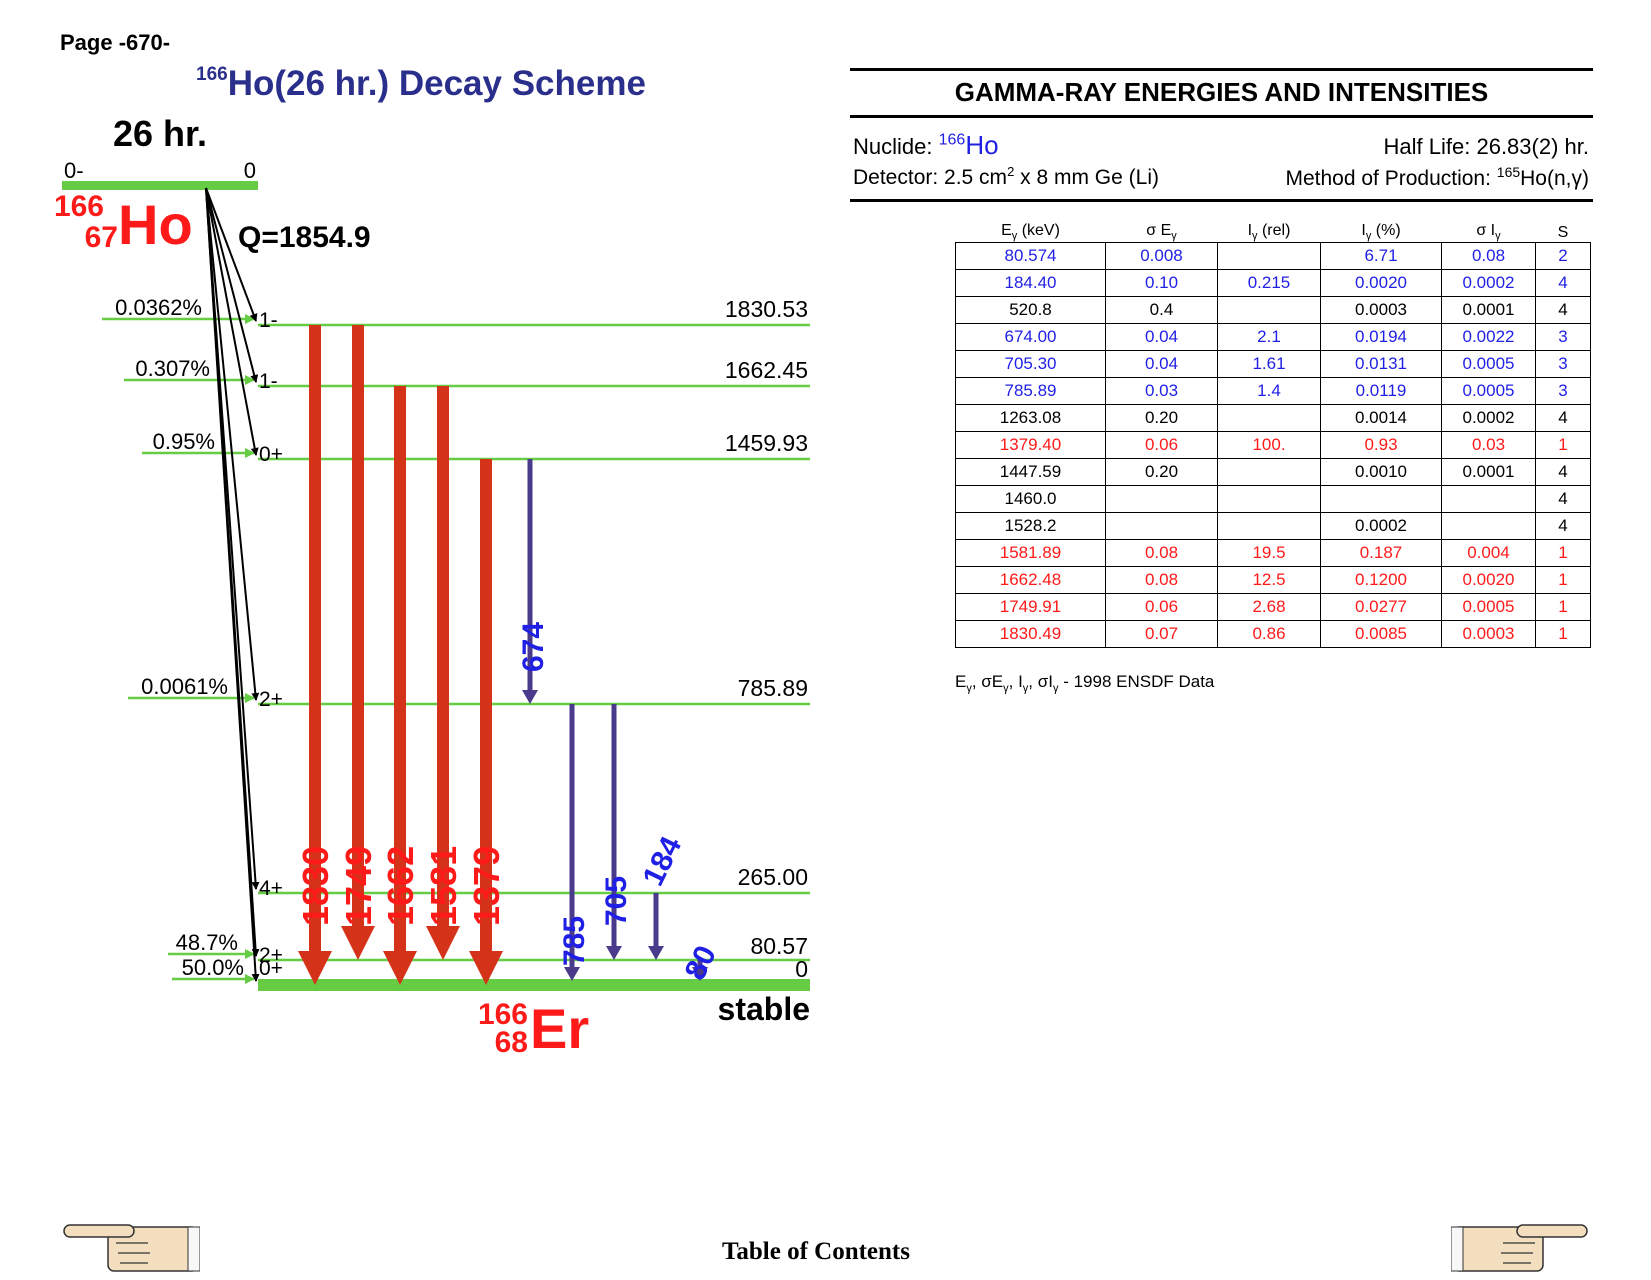 This screenshot has width=1651, height=1280. What do you see at coordinates (1273, 256) in the screenshot?
I see `table-row: 80.574 0.008 6.71 0.08 2` at bounding box center [1273, 256].